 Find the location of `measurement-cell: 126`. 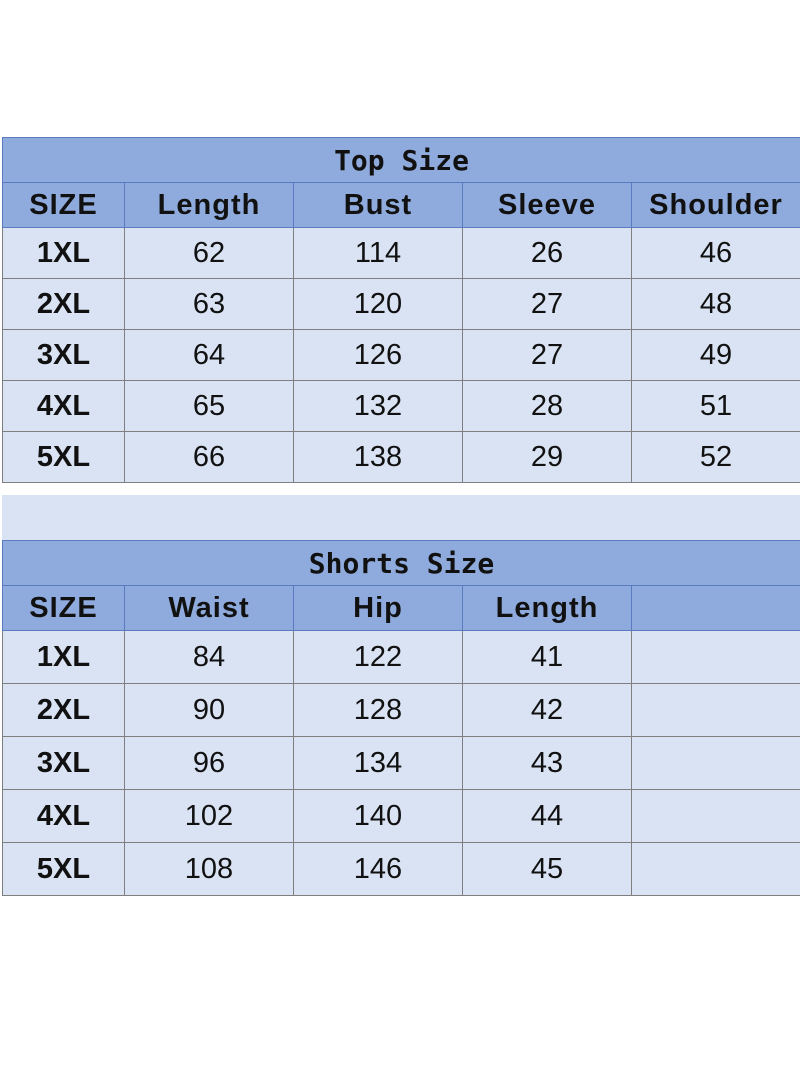

measurement-cell: 126 is located at coordinates (378, 355).